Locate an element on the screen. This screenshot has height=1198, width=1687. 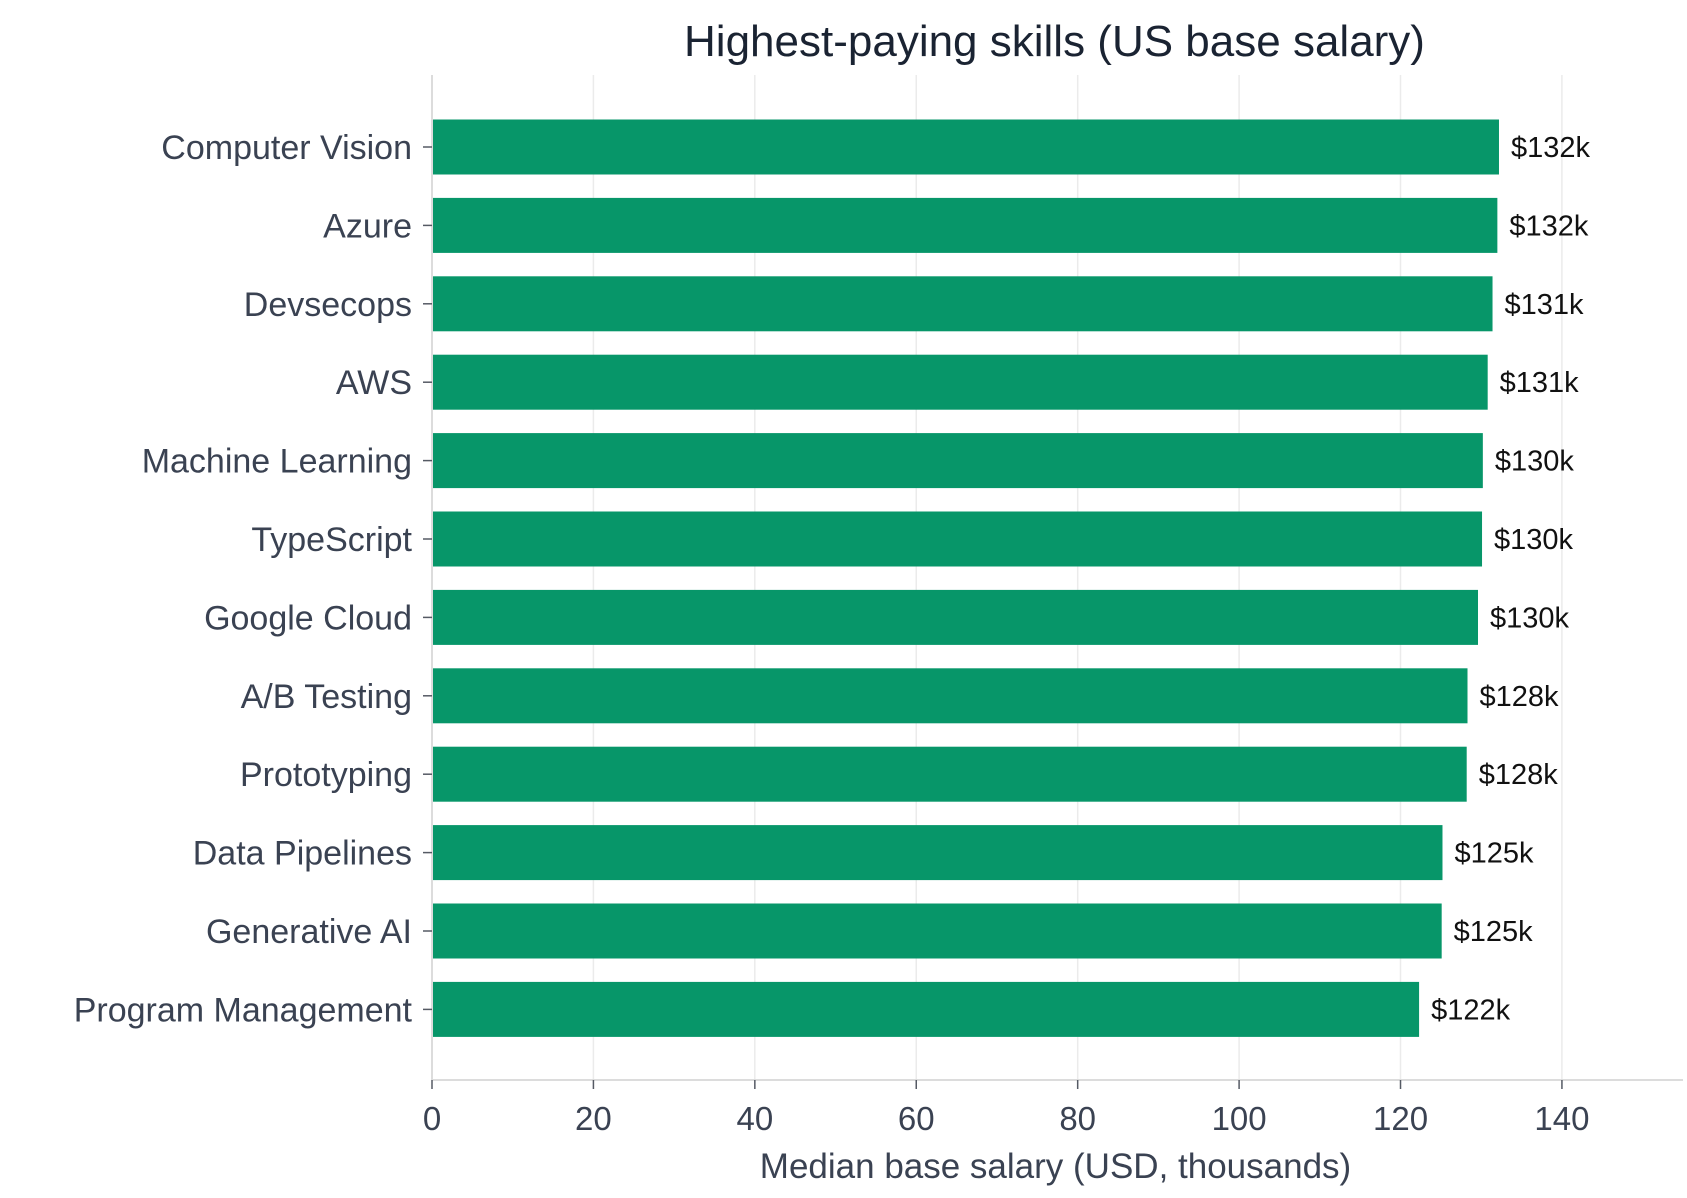
category-label: AWS is located at coordinates (374, 383).